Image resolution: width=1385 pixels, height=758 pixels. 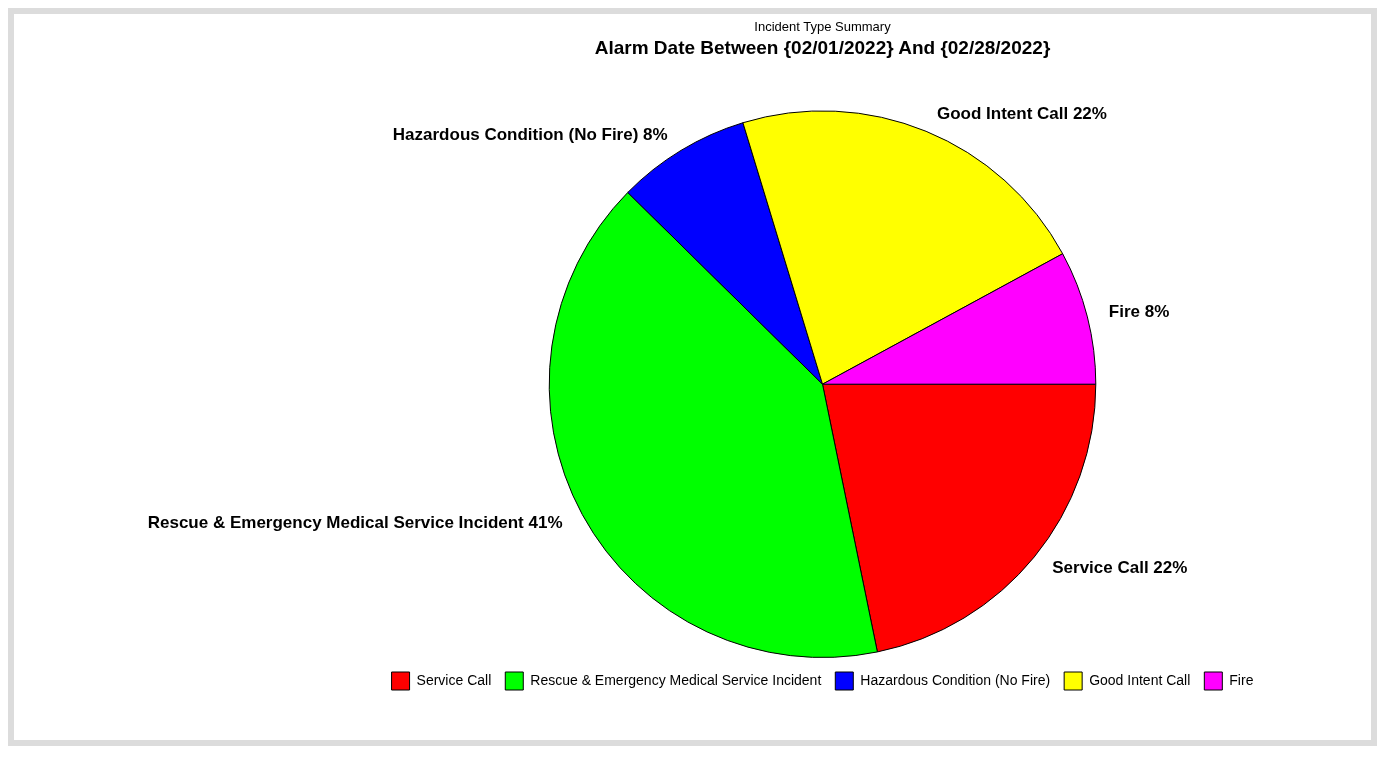 What do you see at coordinates (822, 48) in the screenshot?
I see `chart-subtitle: Alarm Date Between {02/01/2022} And {02/28/2022}` at bounding box center [822, 48].